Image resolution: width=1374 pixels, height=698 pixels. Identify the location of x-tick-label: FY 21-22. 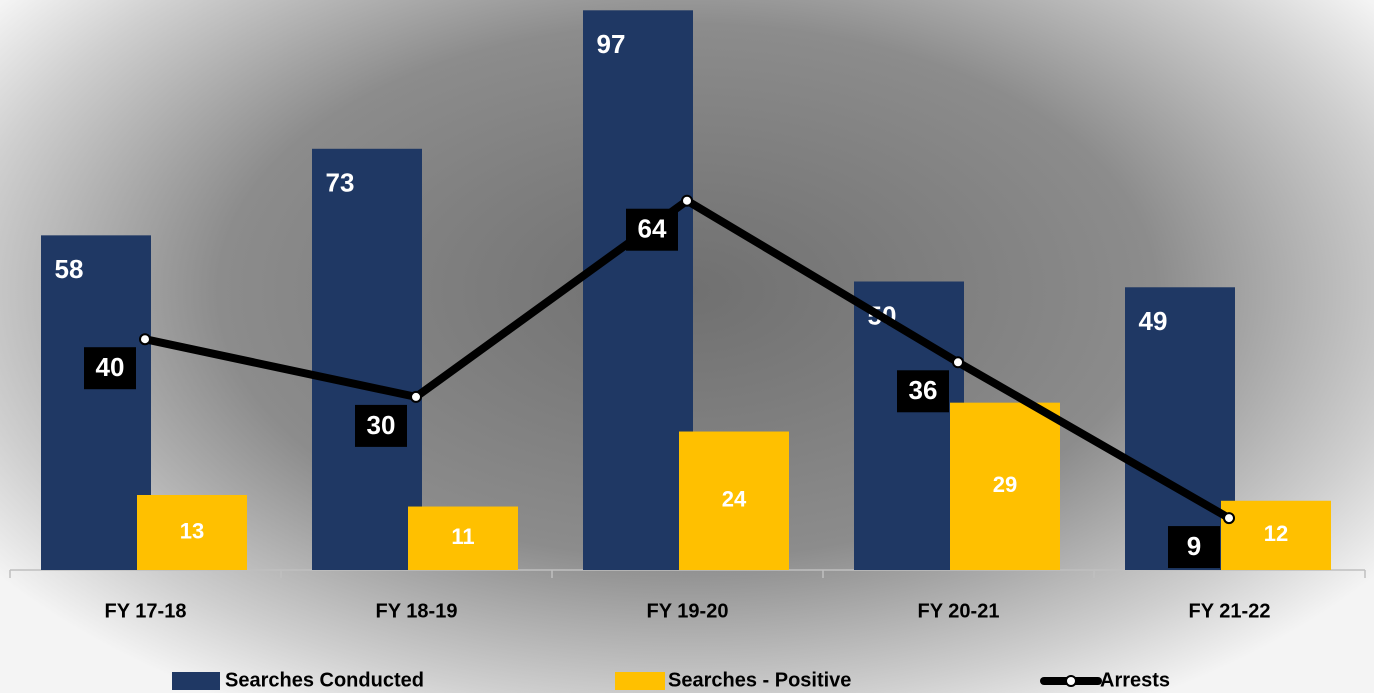
(1230, 611).